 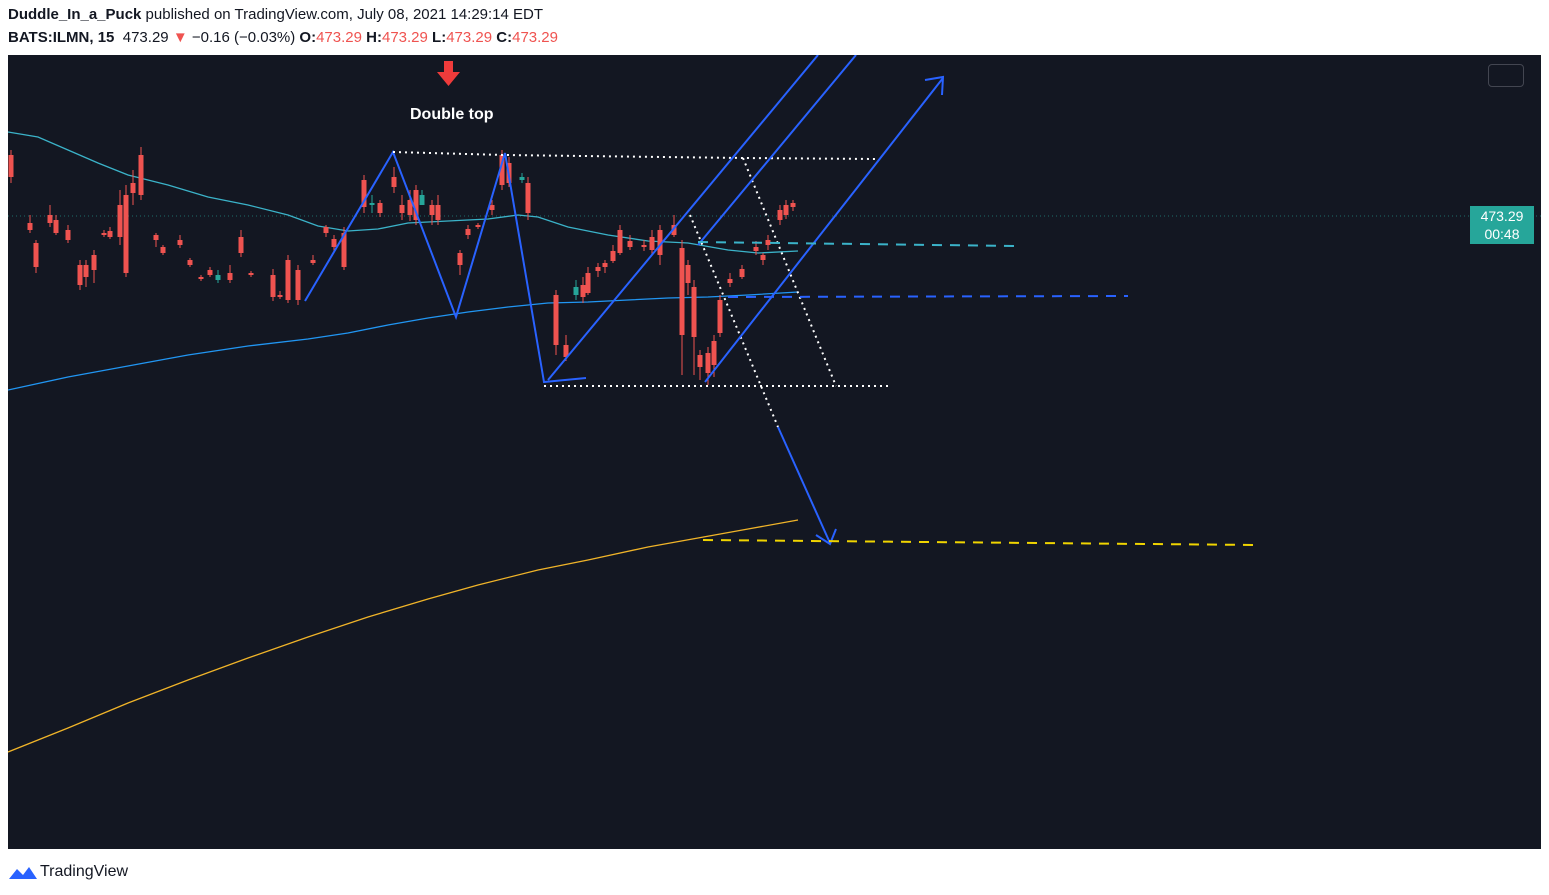 What do you see at coordinates (439, 37) in the screenshot?
I see `low-label: L:` at bounding box center [439, 37].